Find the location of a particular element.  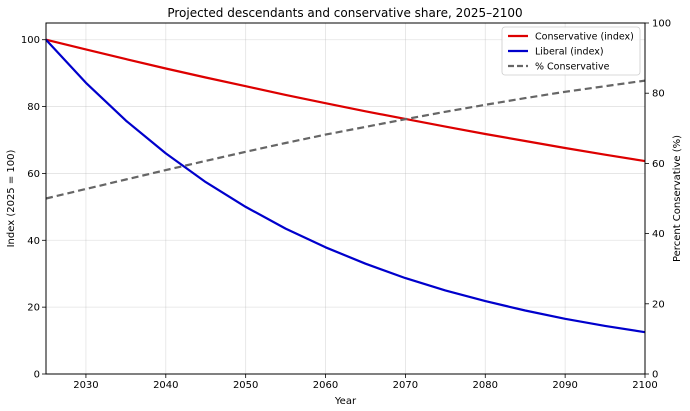

y-left-tick-label: 0 is located at coordinates (37, 375).